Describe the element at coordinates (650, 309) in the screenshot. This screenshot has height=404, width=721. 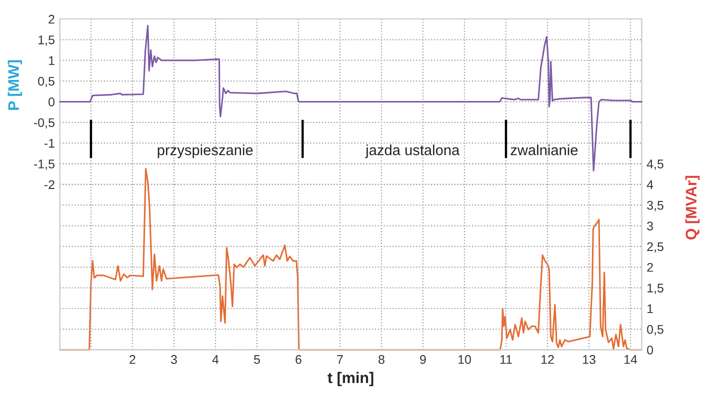
I see `y2-tick-label: 1` at that location.